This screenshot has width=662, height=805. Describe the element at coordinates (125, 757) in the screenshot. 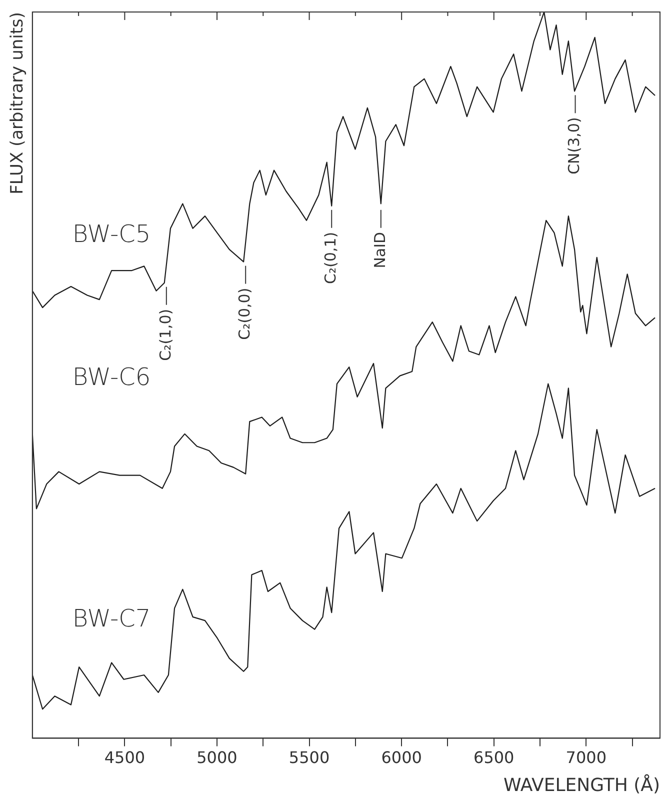

I see `x-tick-label: 4500` at that location.